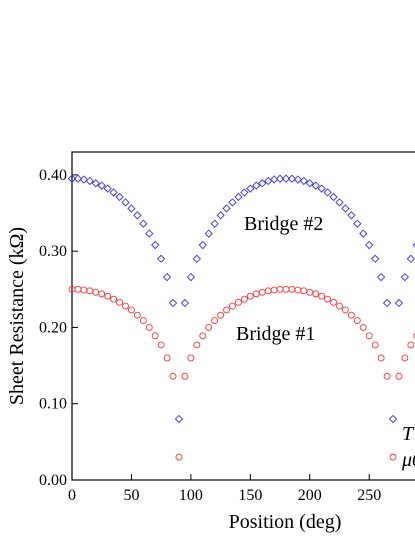 The image size is (415, 537). What do you see at coordinates (17, 316) in the screenshot?
I see `y-axis-label: Sheet Resistance (kΩ)` at bounding box center [17, 316].